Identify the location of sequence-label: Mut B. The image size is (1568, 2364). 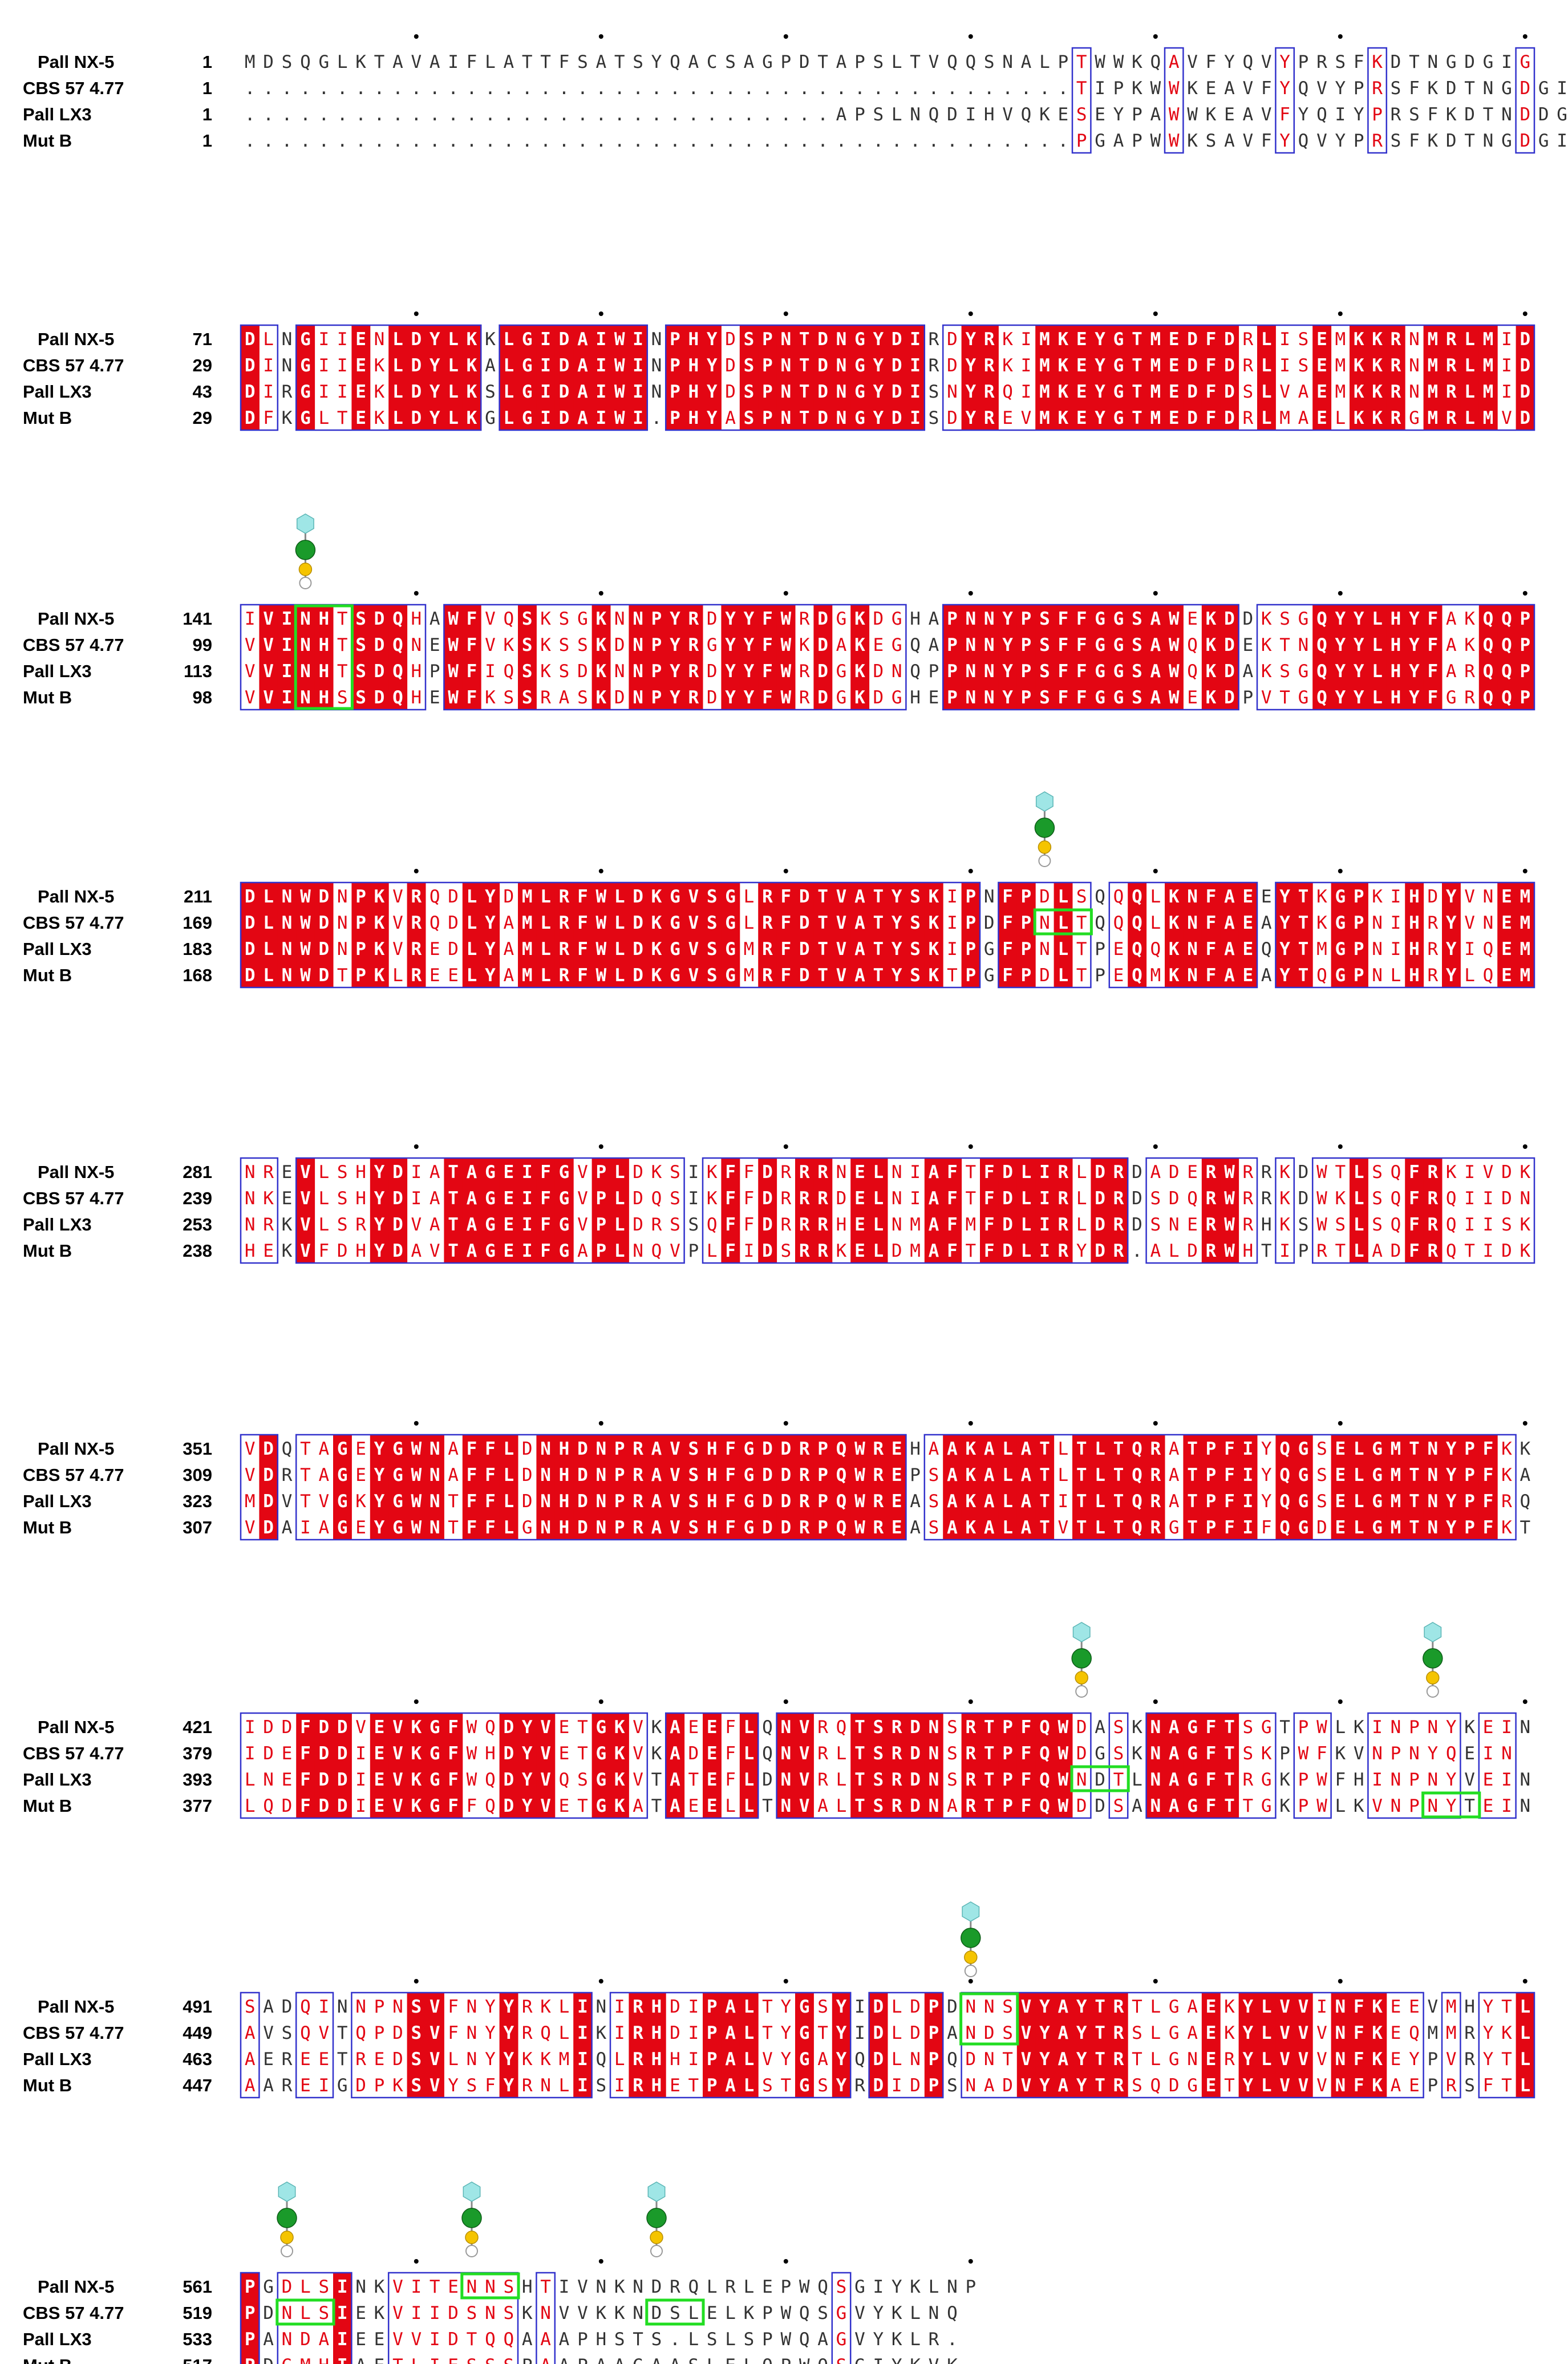
(47, 1527).